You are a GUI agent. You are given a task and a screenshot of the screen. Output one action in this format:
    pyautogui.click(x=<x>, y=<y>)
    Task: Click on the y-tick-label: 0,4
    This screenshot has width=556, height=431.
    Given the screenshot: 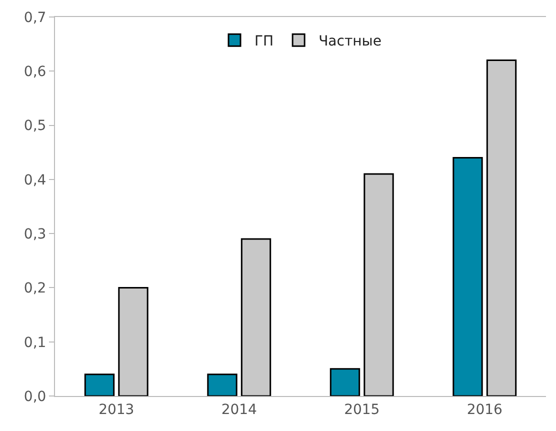 What is the action you would take?
    pyautogui.click(x=35, y=180)
    